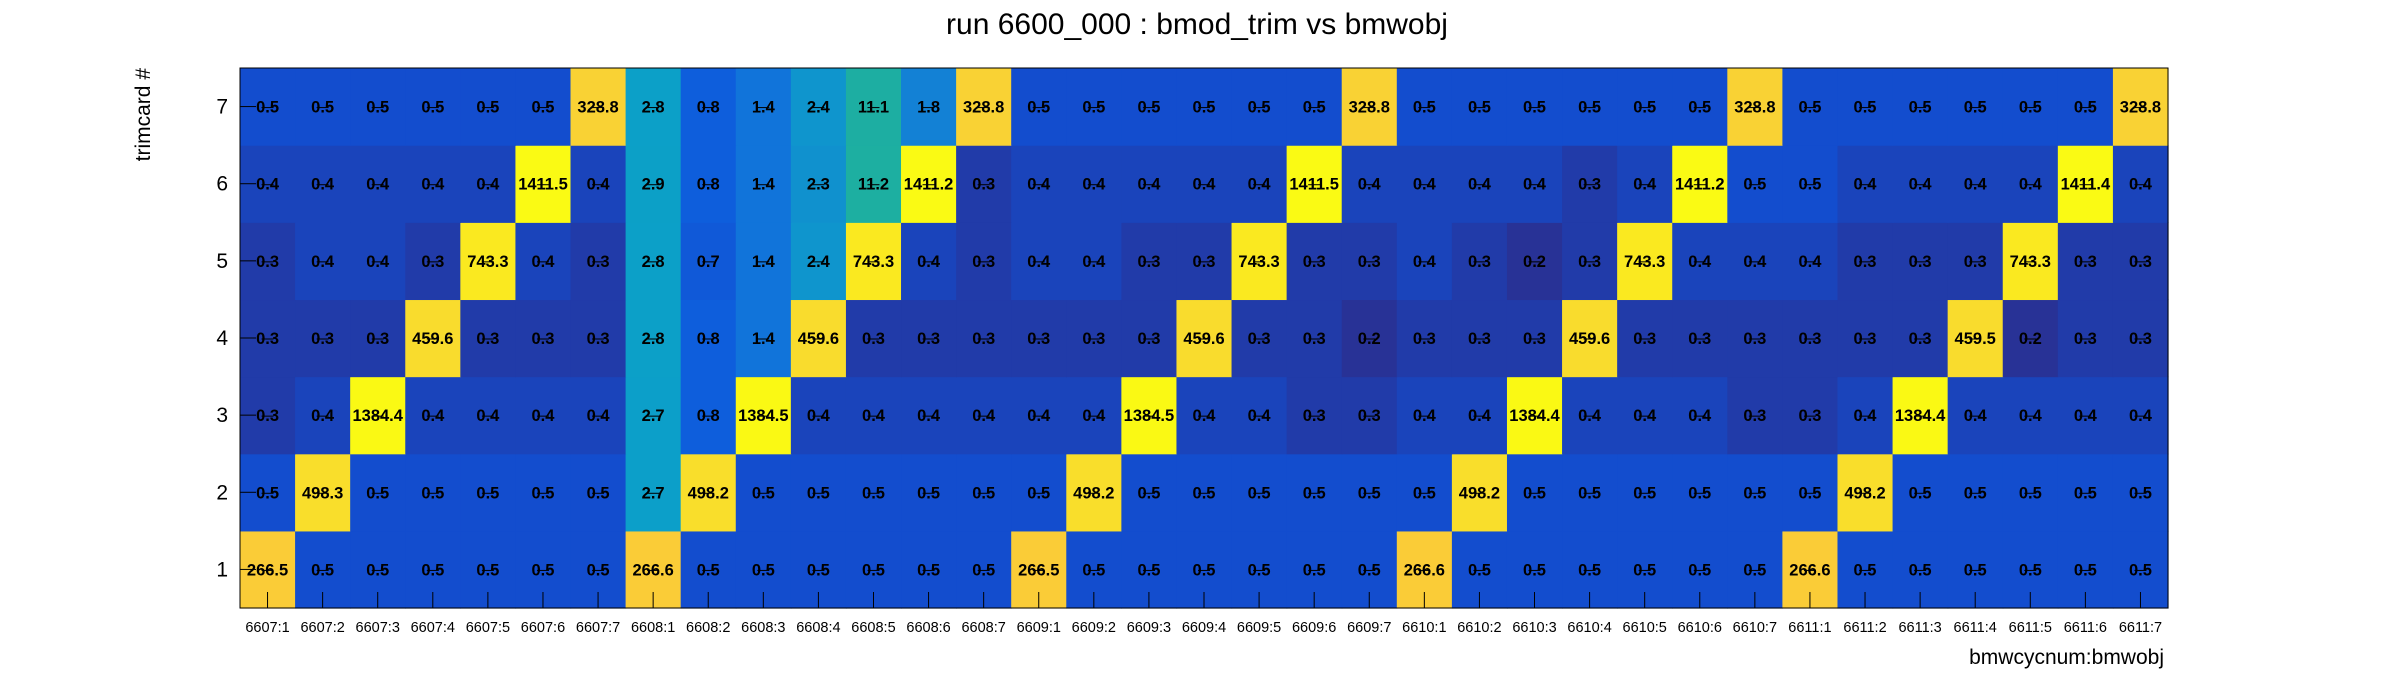  Describe the element at coordinates (222, 492) in the screenshot. I see `y-tick-label: 2` at that location.